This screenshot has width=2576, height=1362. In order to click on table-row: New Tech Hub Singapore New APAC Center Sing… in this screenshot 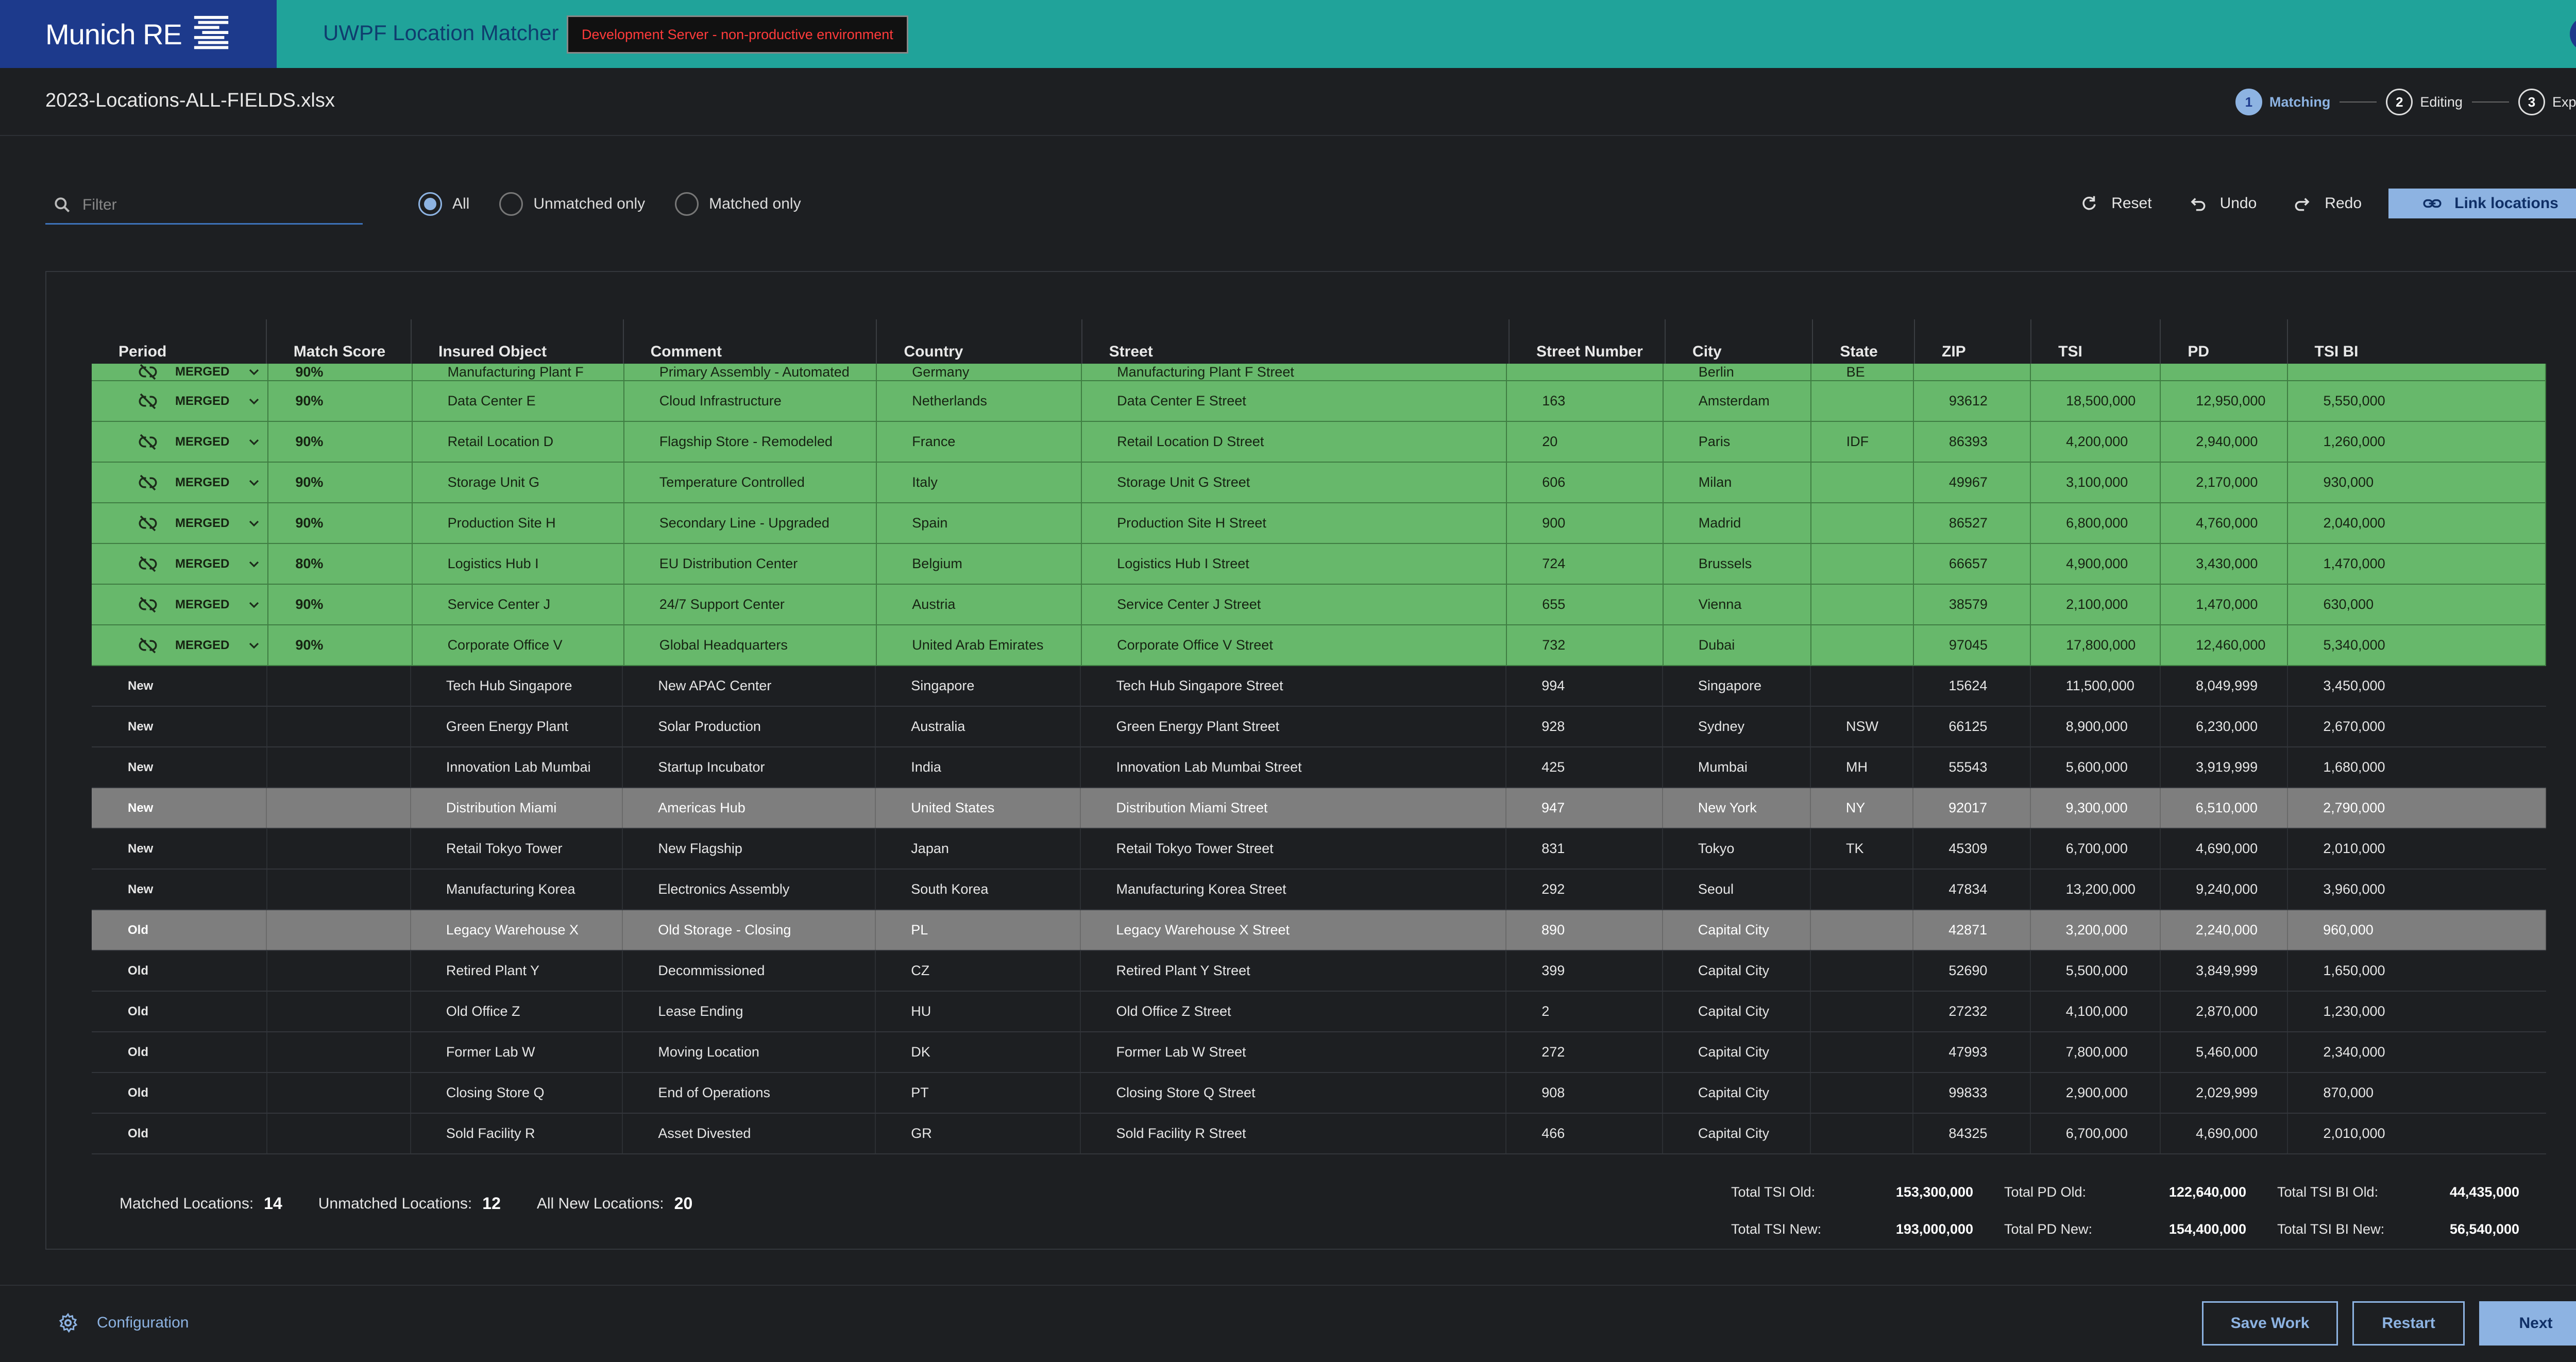, I will do `click(1319, 686)`.